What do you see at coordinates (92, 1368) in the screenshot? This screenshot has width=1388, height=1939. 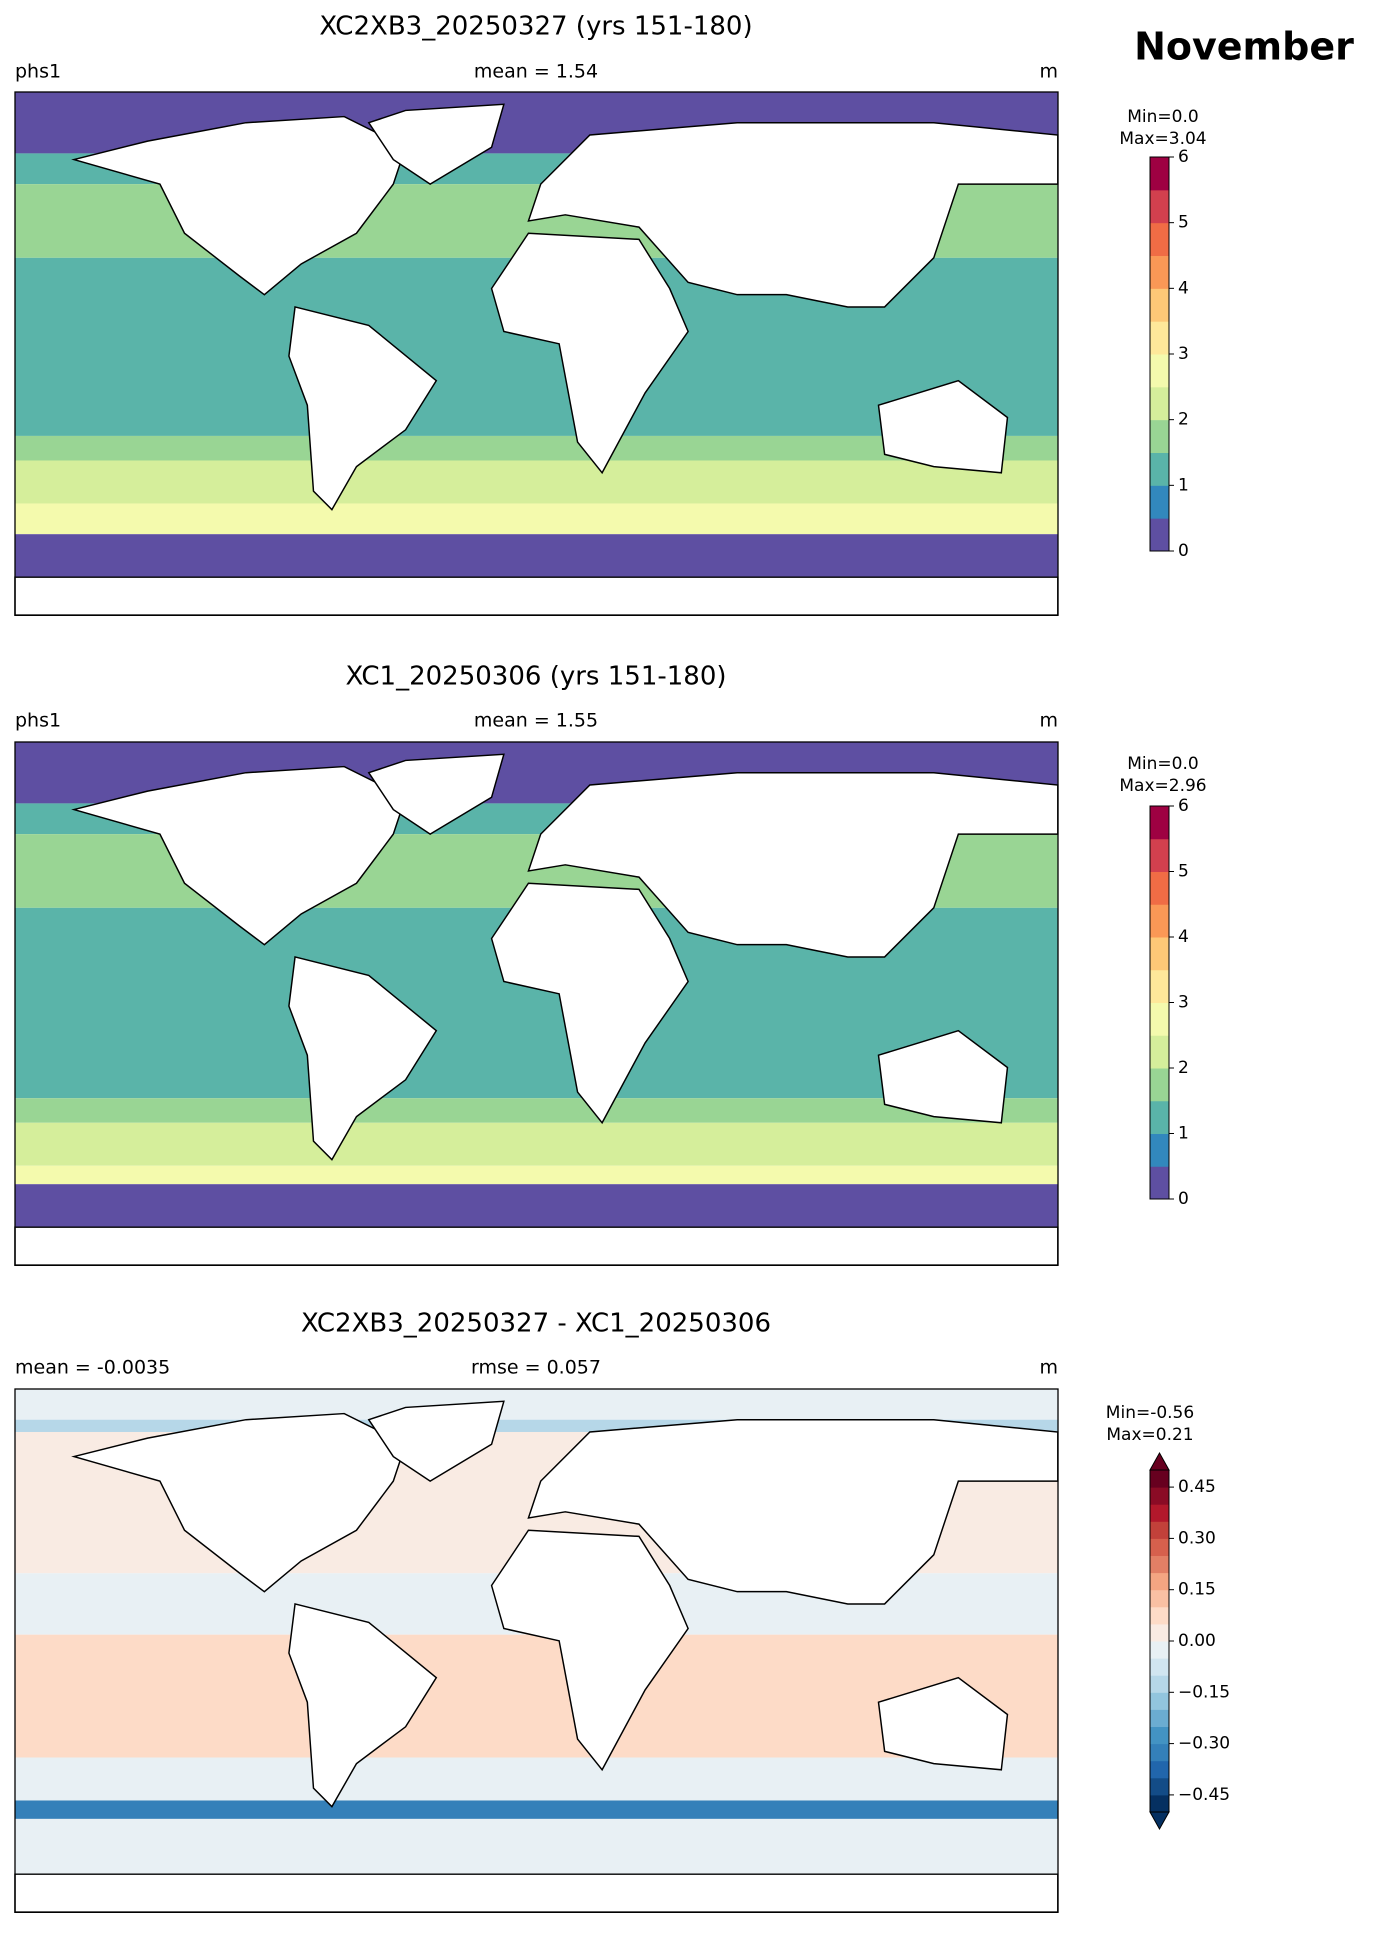 I see `left-label: mean = -0.0035` at bounding box center [92, 1368].